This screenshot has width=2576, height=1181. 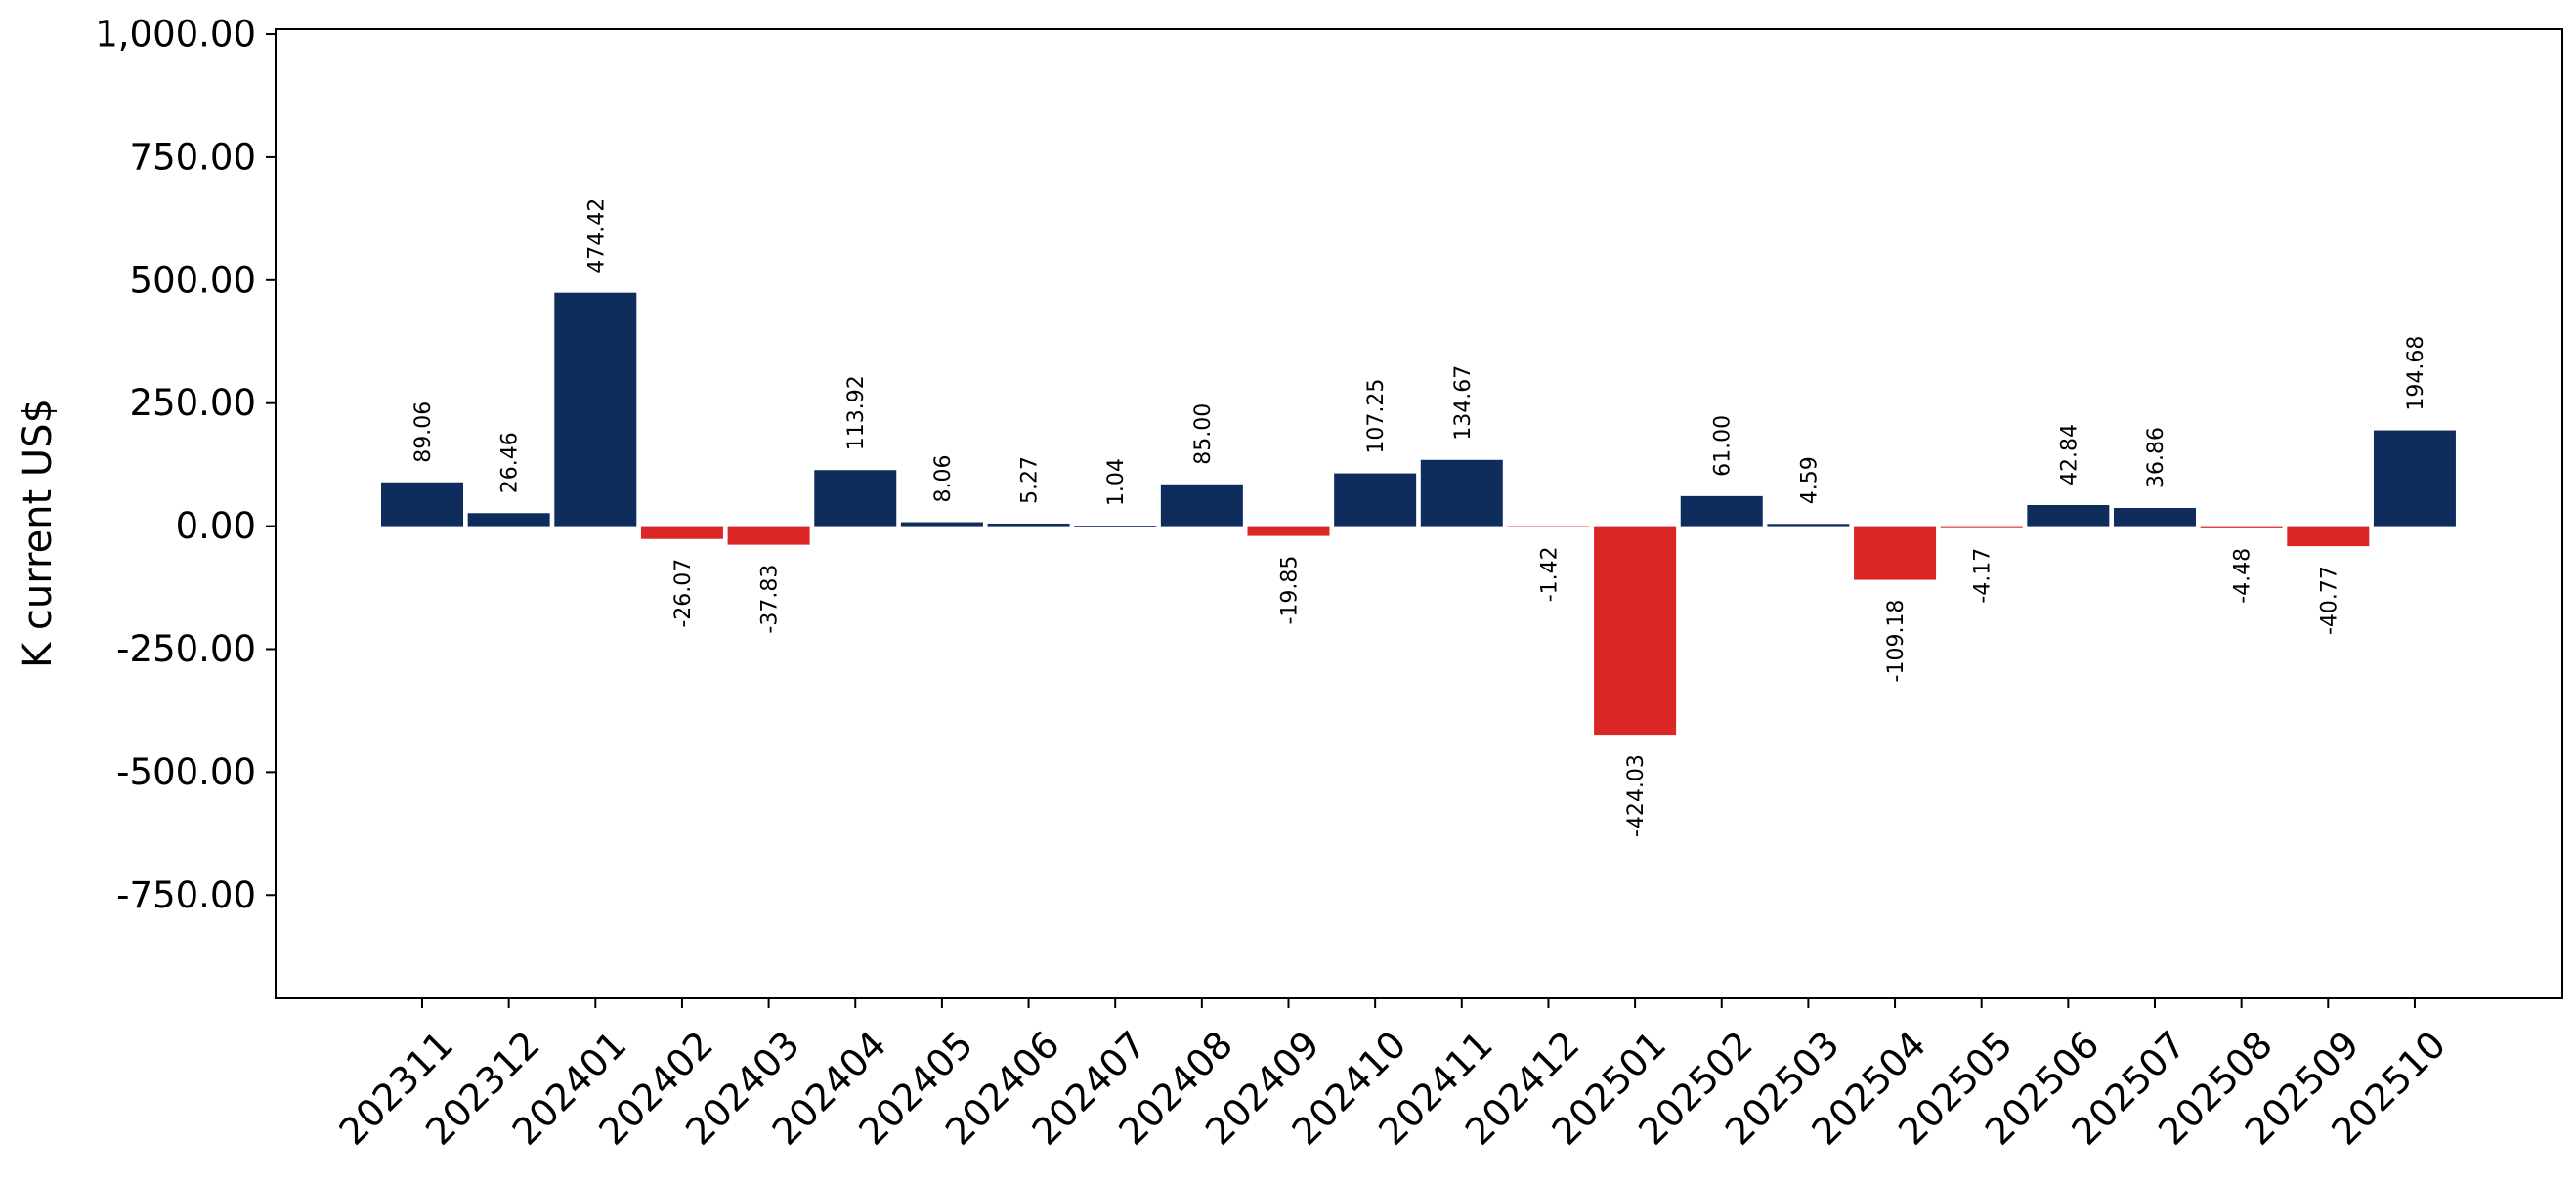 What do you see at coordinates (193, 157) in the screenshot?
I see `y-tick-label-750.00: 750.00` at bounding box center [193, 157].